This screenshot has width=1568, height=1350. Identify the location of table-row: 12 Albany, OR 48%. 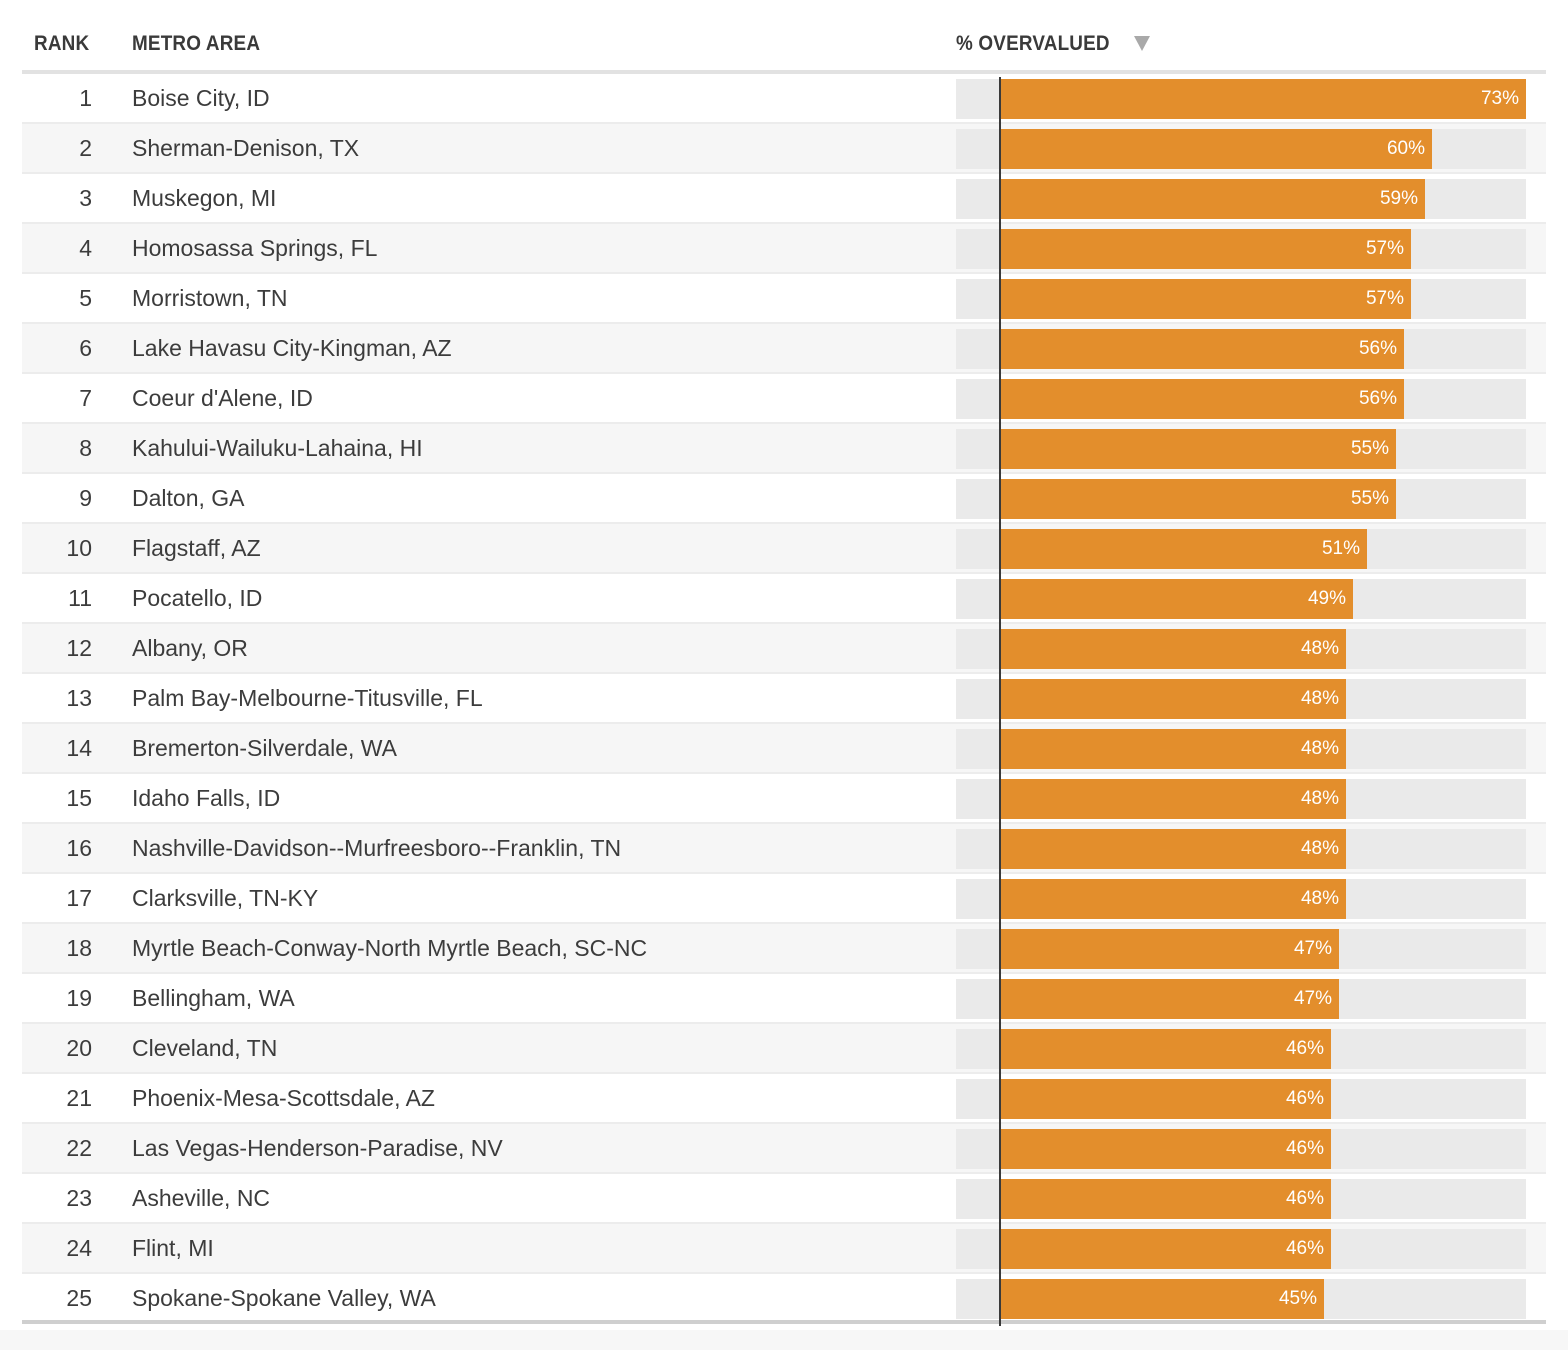
(784, 649).